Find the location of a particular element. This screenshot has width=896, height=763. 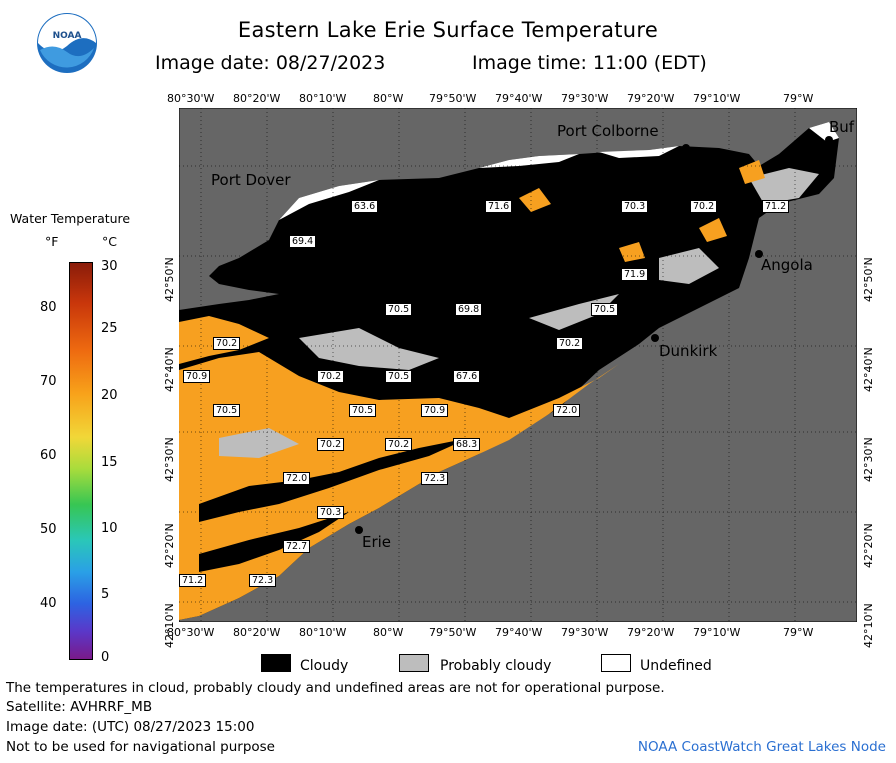

temp-label: 68.3 is located at coordinates (467, 444).